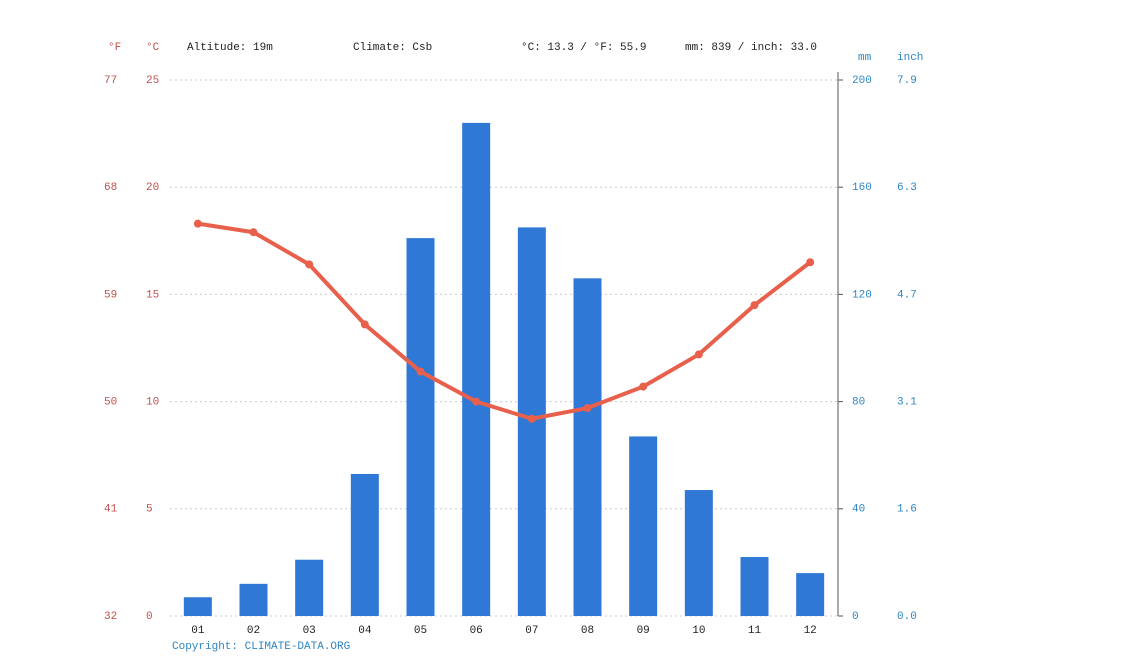  Describe the element at coordinates (907, 617) in the screenshot. I see `y2-tick-label-inch: 0.0` at that location.